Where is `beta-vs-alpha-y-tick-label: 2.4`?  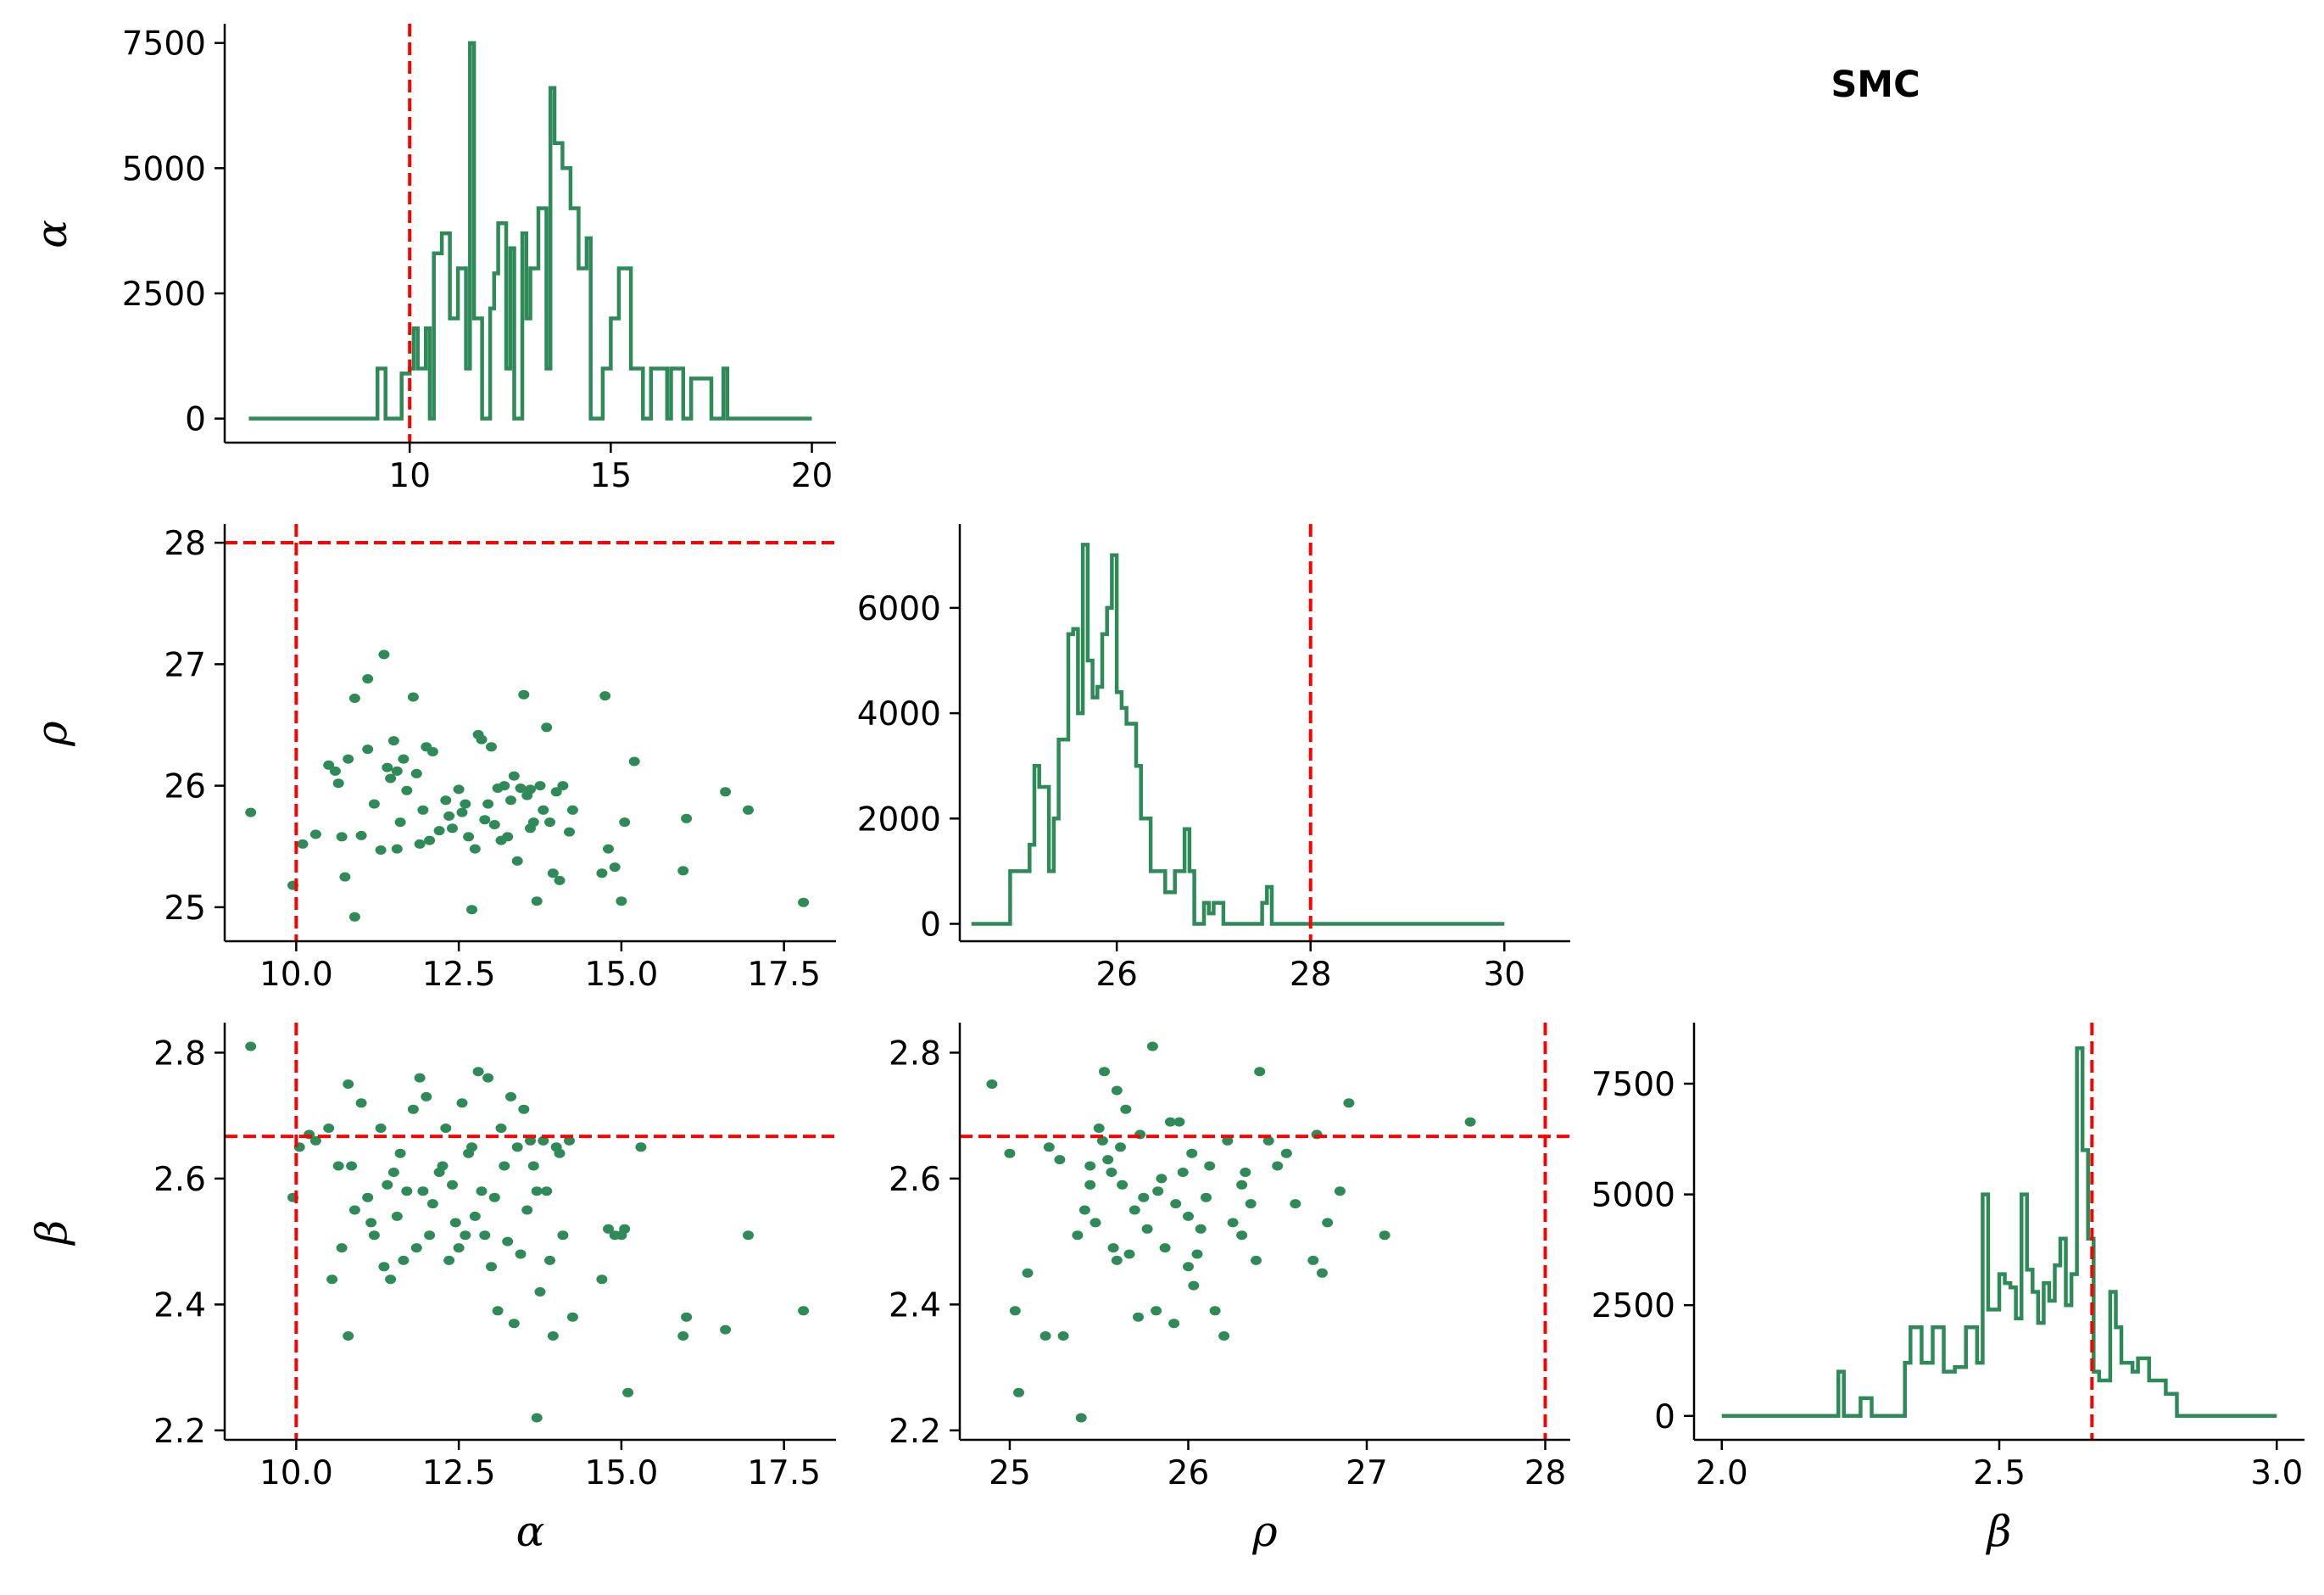 beta-vs-alpha-y-tick-label: 2.4 is located at coordinates (180, 1305).